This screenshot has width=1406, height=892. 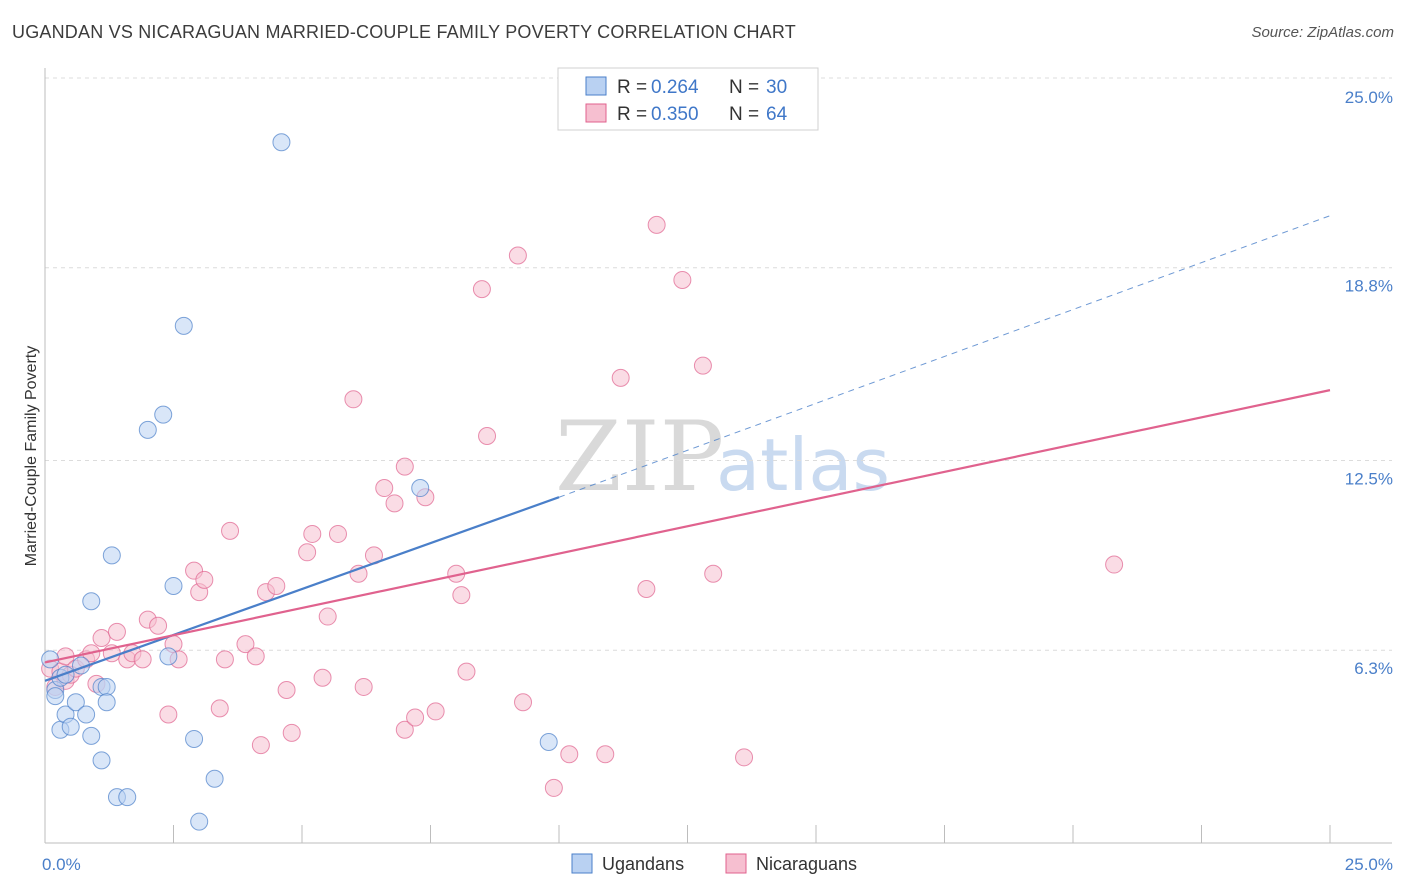 I want to click on watermark: ZIP atlas, so click(x=722, y=457).